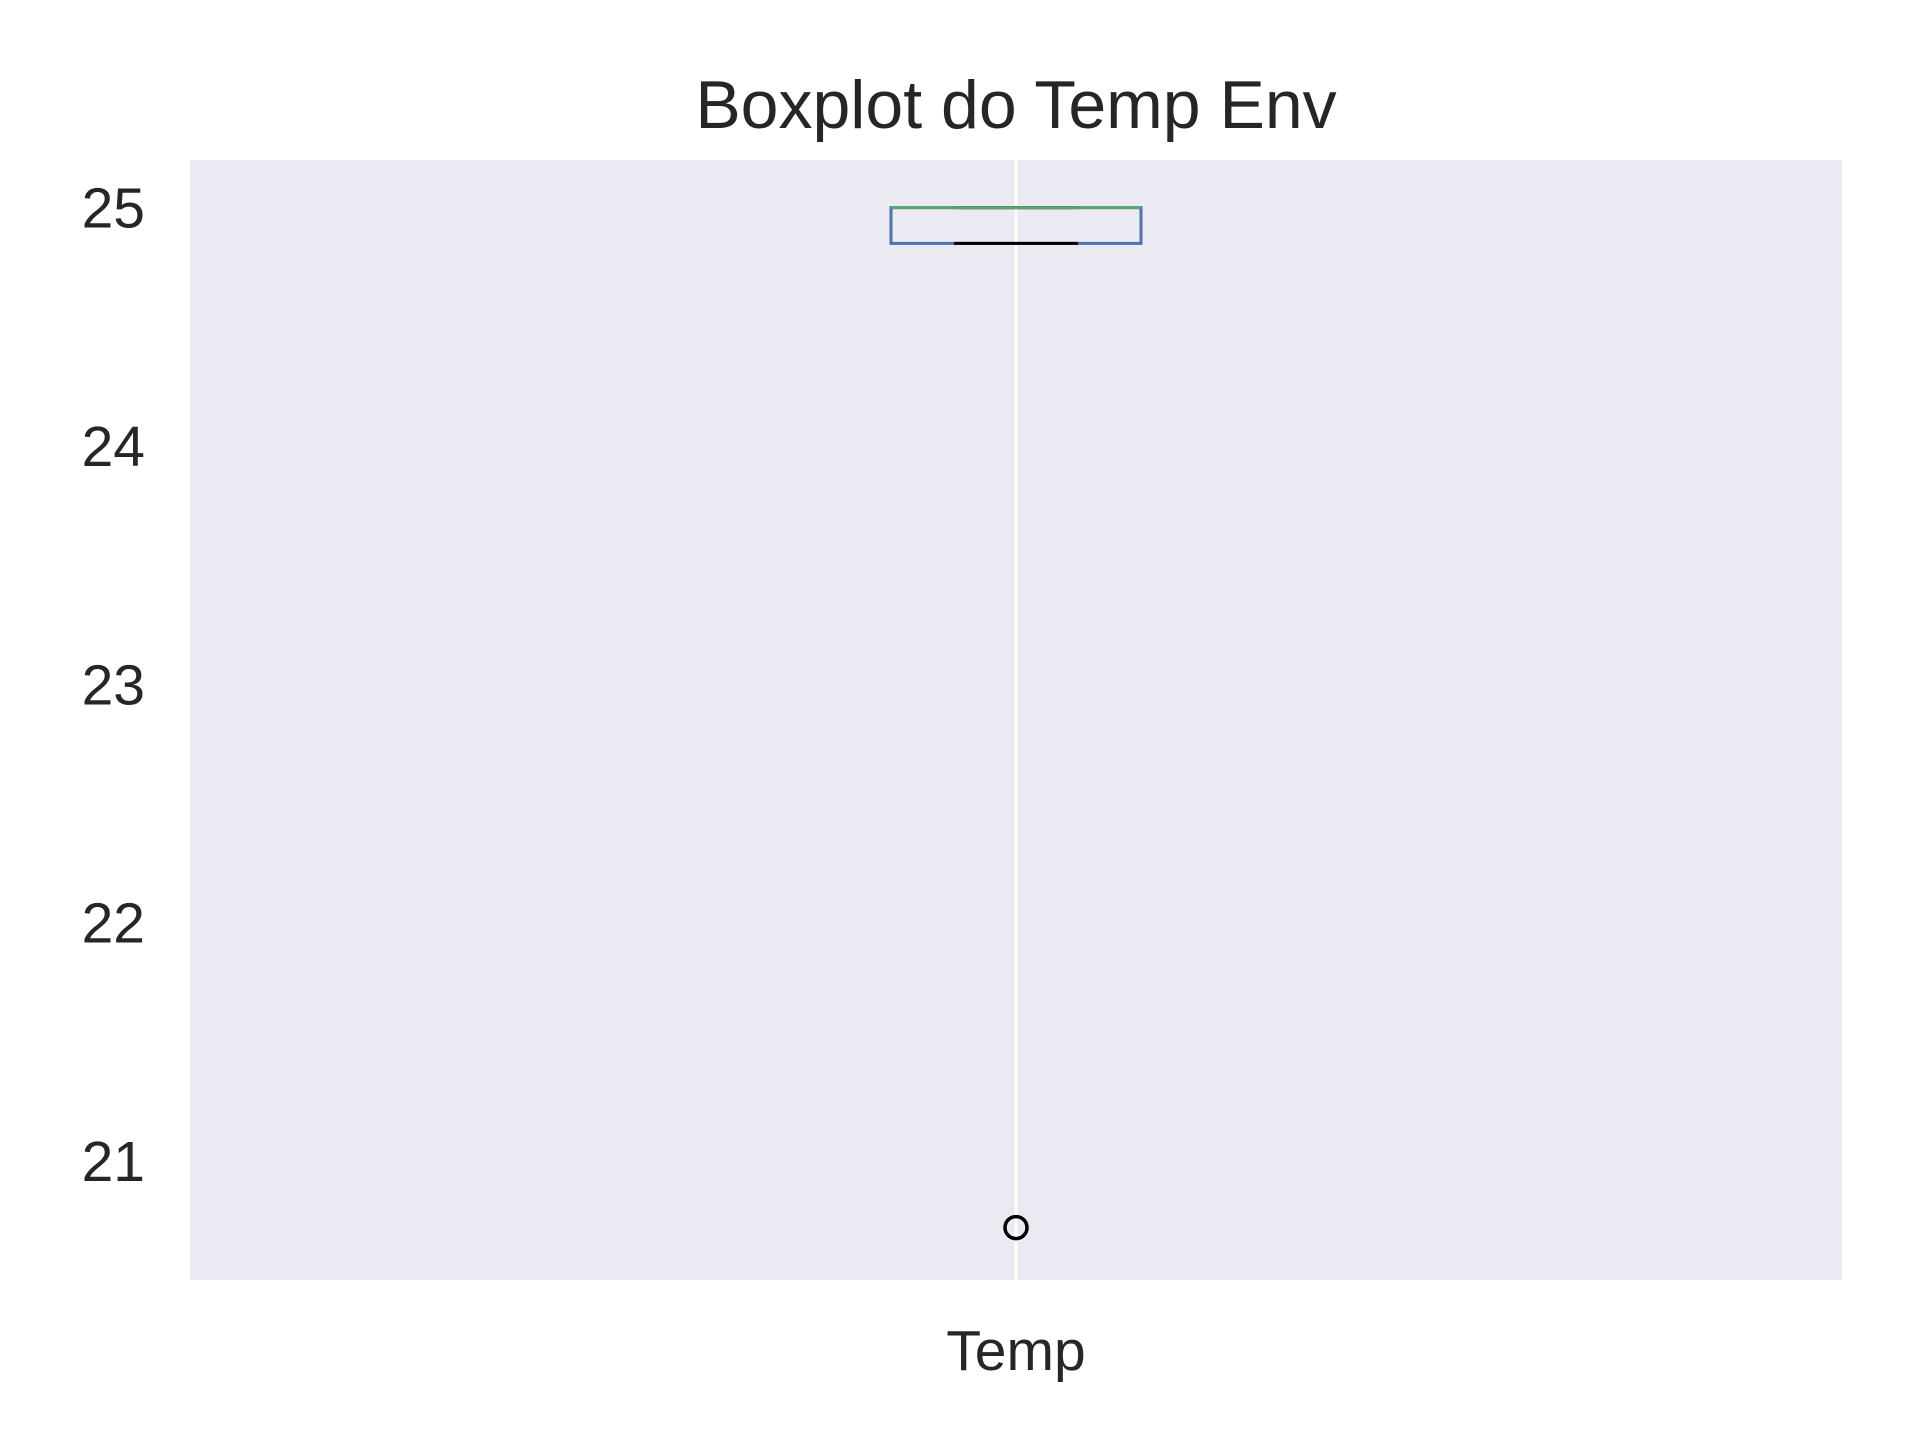 Image resolution: width=1920 pixels, height=1440 pixels. I want to click on outlier-point, so click(1016, 1227).